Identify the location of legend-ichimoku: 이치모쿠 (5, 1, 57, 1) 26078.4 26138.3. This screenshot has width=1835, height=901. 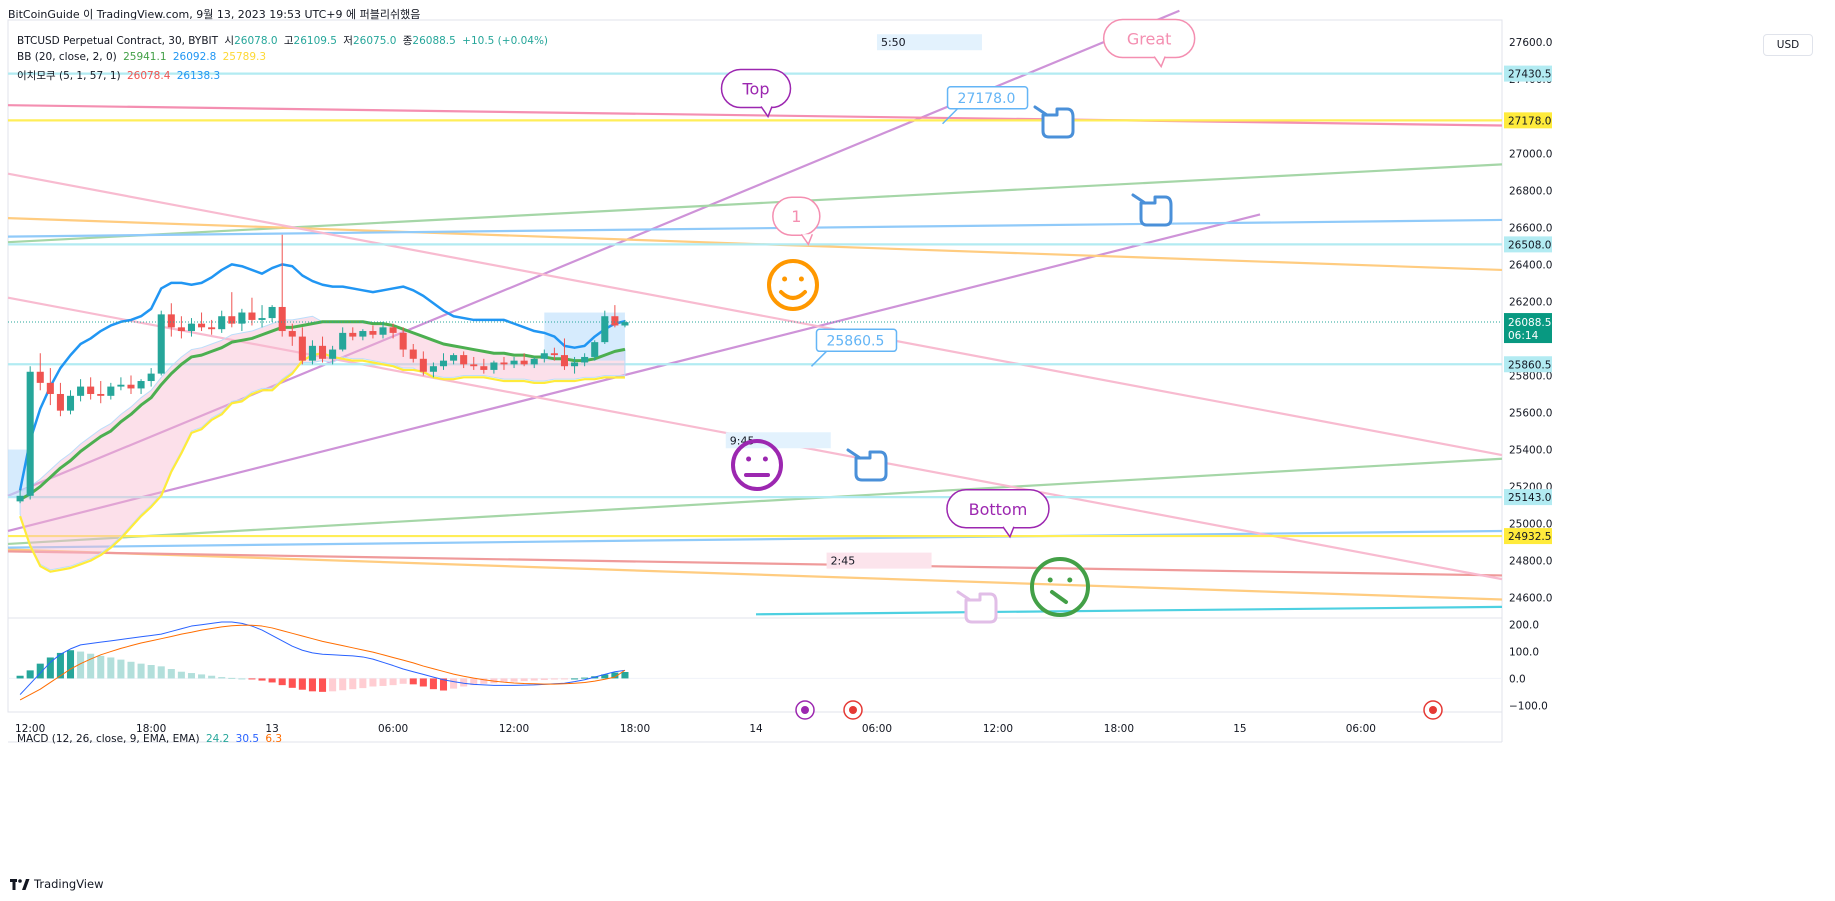
(120, 75).